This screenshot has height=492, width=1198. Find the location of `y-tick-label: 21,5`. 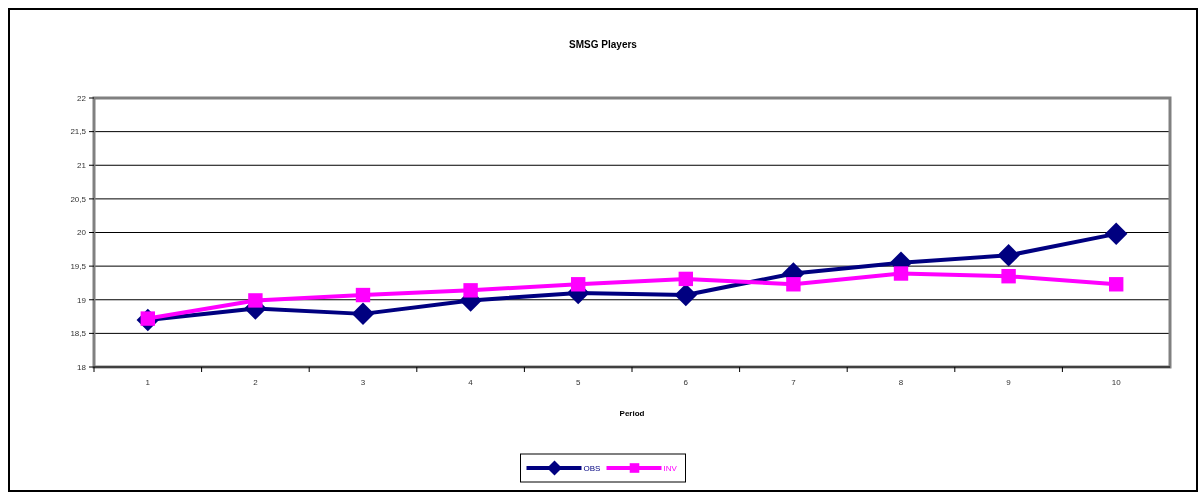

y-tick-label: 21,5 is located at coordinates (78, 132).